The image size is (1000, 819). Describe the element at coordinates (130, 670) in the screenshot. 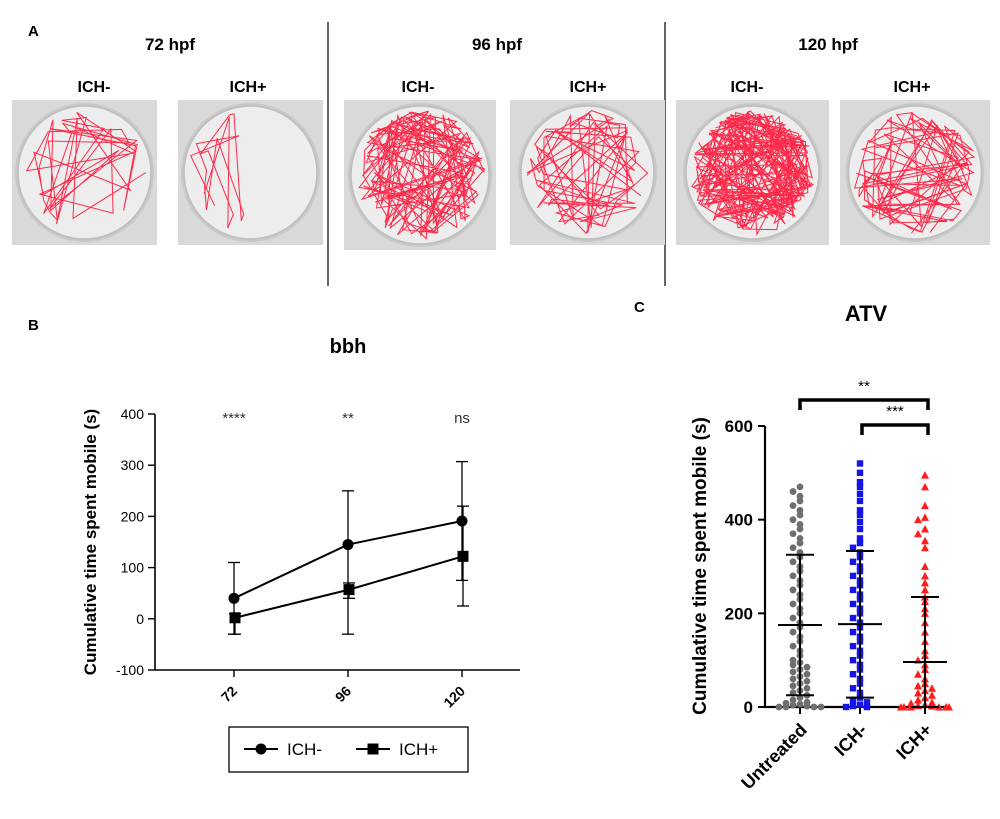

I see `y-tick-label: -100` at that location.